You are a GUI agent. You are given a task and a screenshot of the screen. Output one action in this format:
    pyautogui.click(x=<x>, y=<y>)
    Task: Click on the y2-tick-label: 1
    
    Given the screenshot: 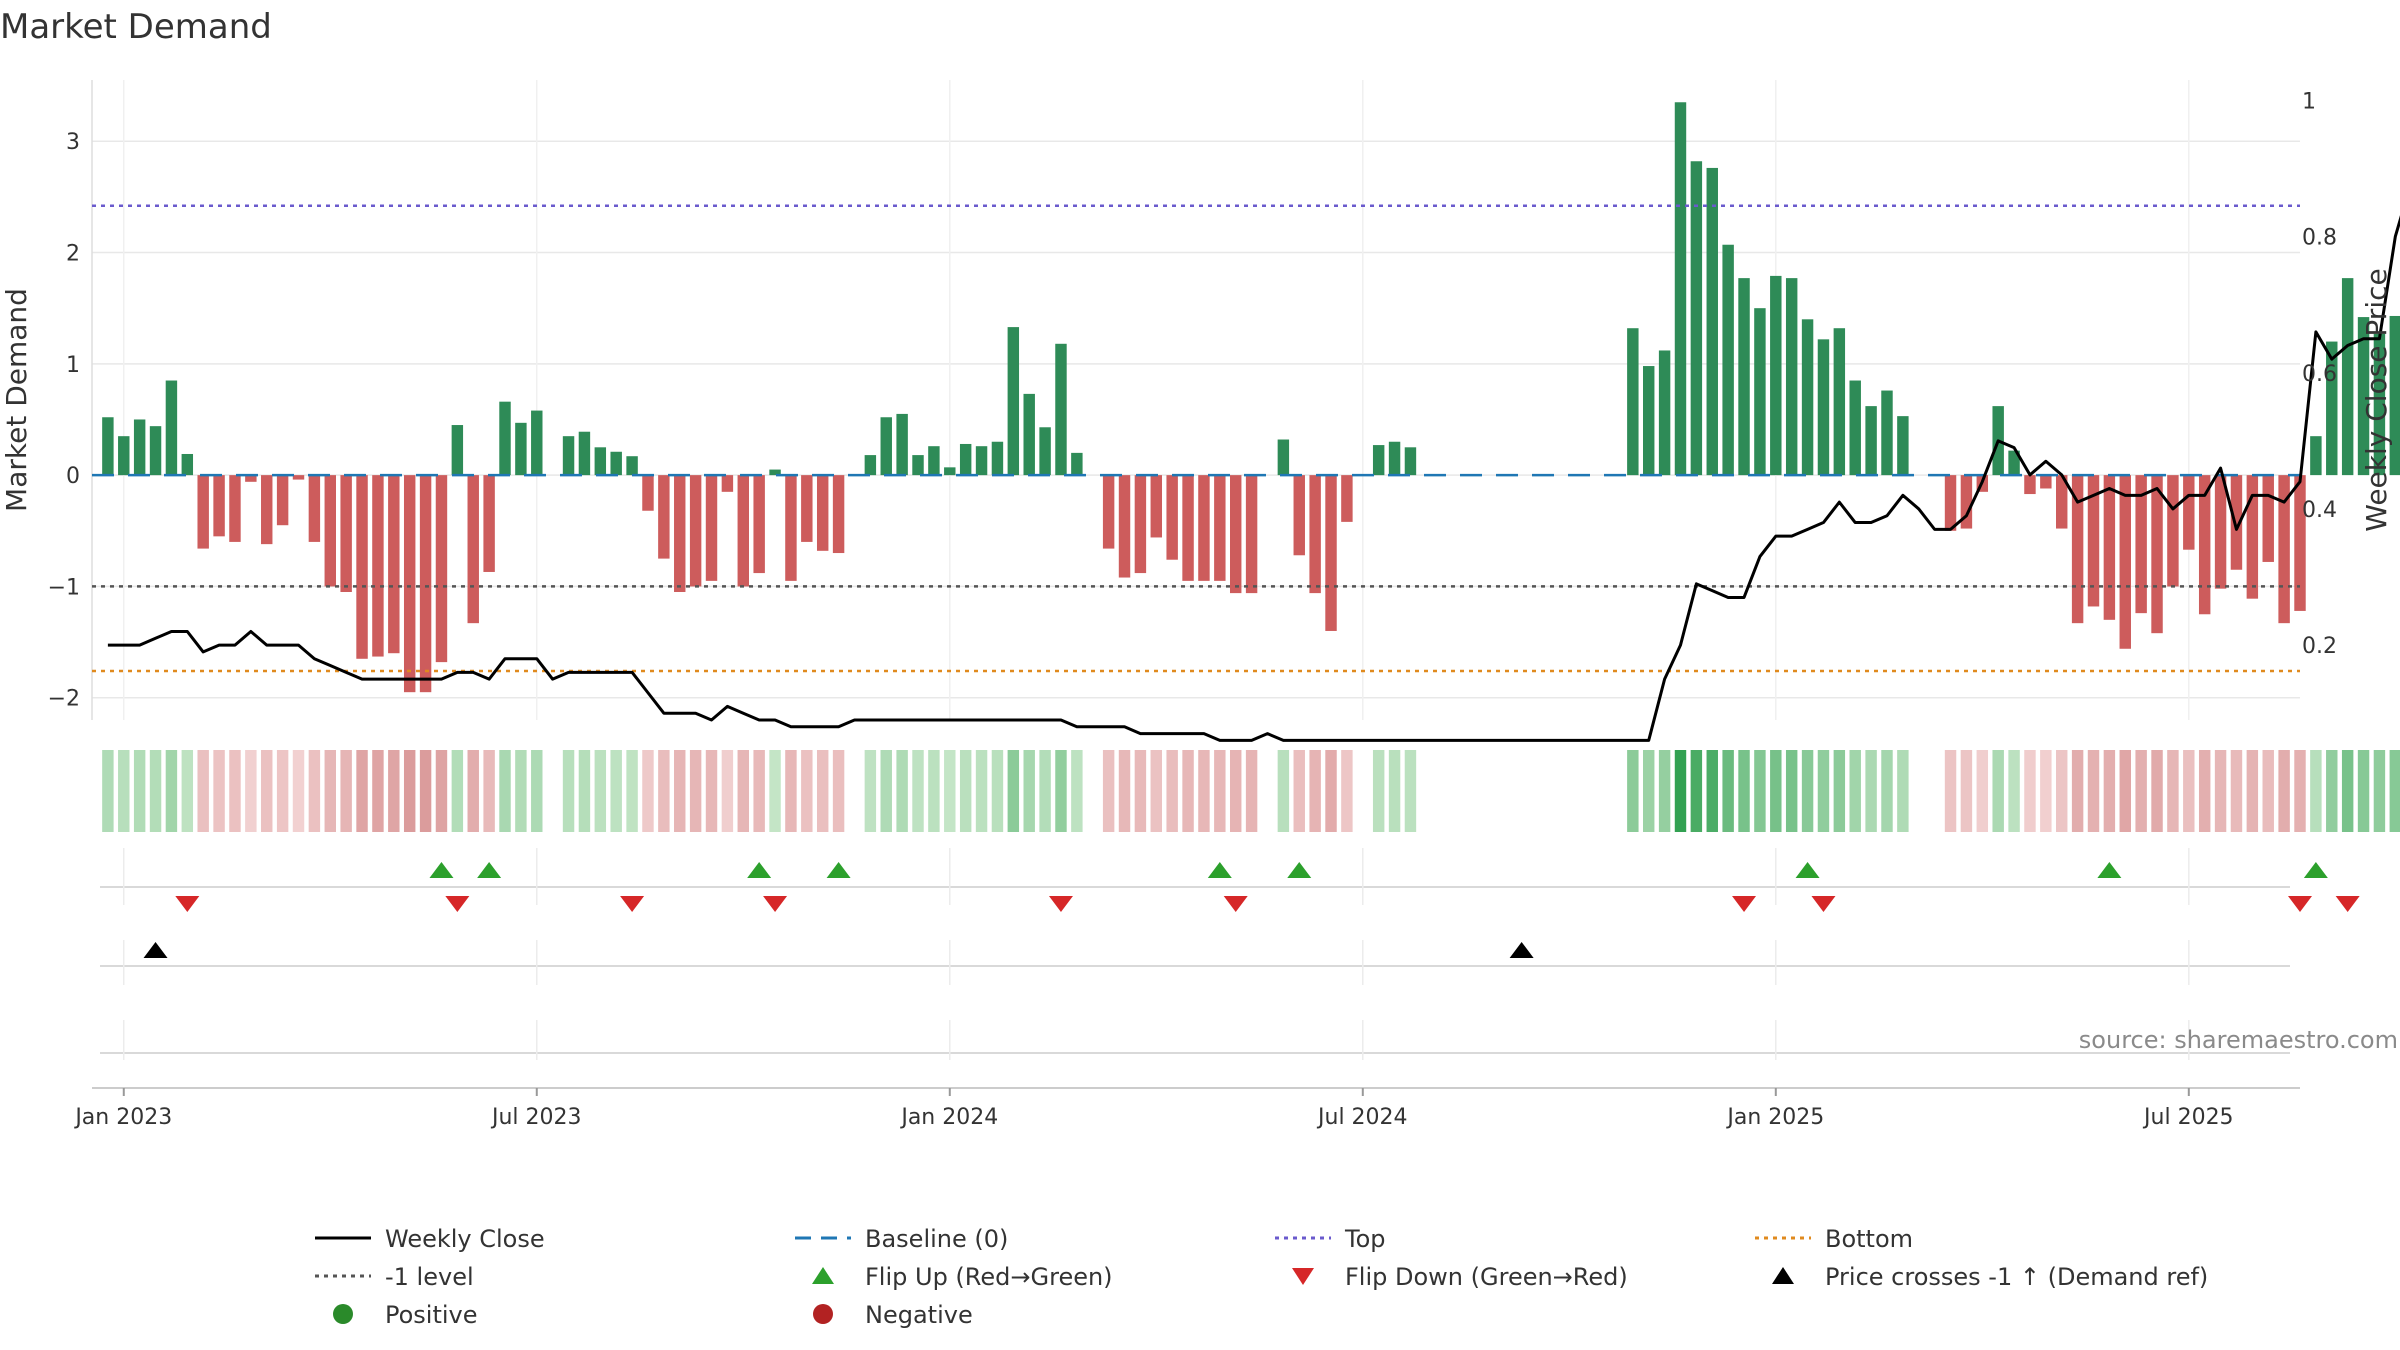 What is the action you would take?
    pyautogui.click(x=2309, y=101)
    